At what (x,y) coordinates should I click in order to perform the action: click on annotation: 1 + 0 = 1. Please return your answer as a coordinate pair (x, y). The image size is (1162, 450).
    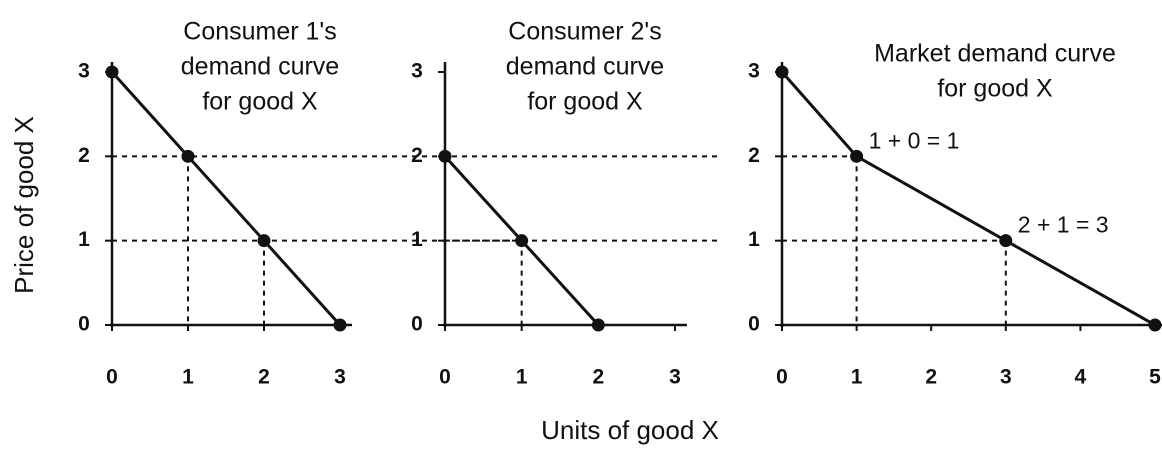
    Looking at the image, I should click on (914, 140).